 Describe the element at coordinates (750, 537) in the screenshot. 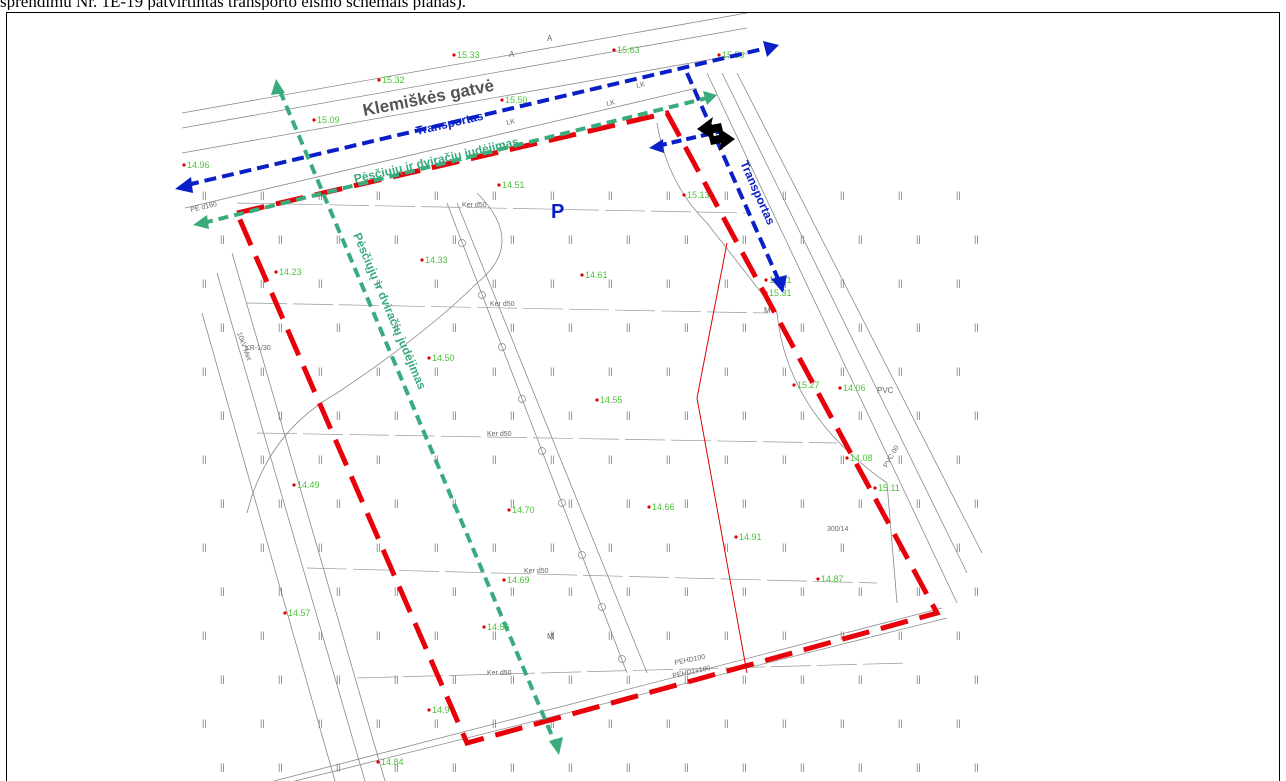

I see `elevation-label: 14.91` at that location.